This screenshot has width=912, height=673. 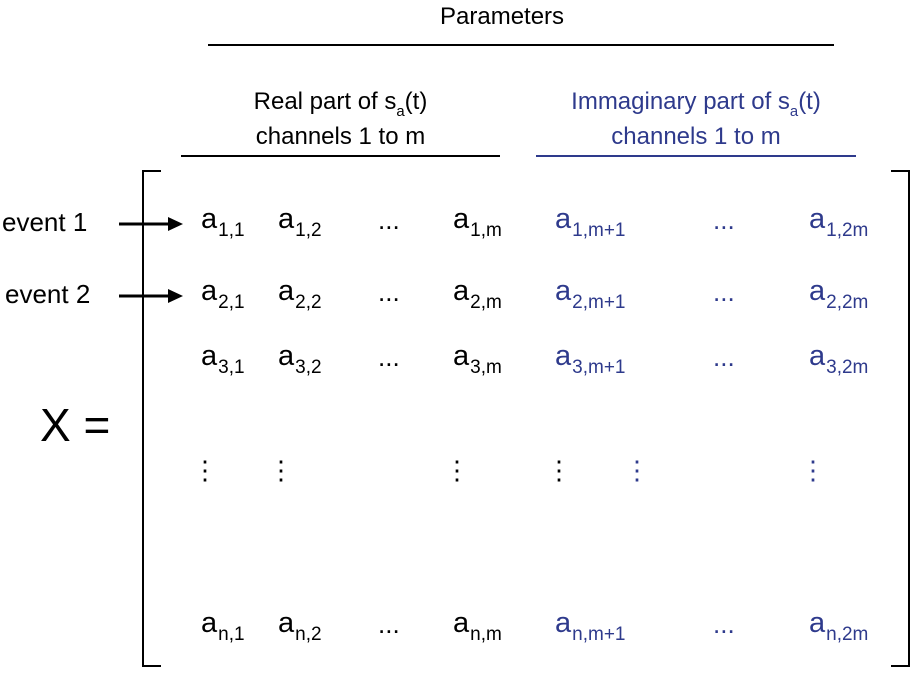 What do you see at coordinates (900, 418) in the screenshot?
I see `right-bracket` at bounding box center [900, 418].